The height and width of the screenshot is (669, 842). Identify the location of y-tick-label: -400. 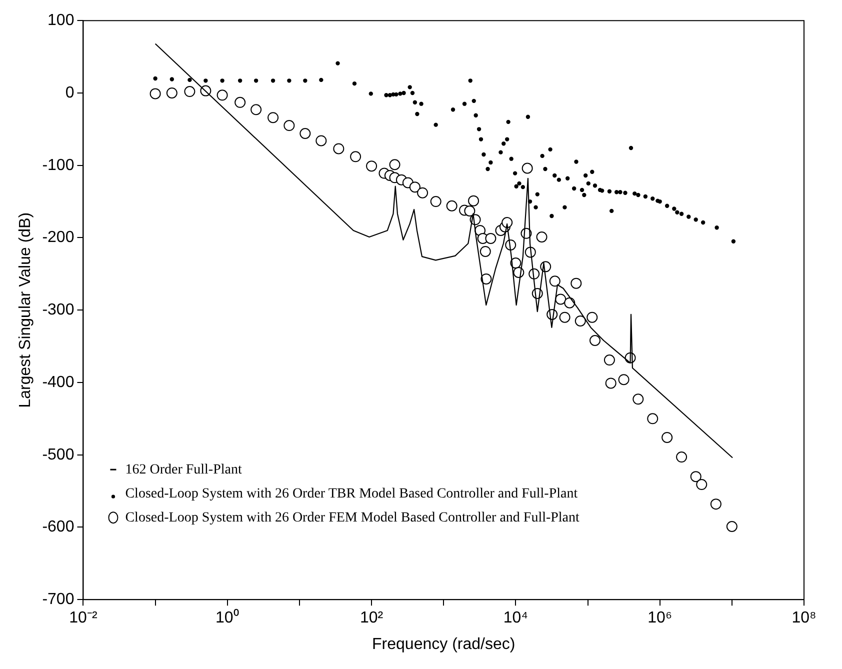
(58, 382).